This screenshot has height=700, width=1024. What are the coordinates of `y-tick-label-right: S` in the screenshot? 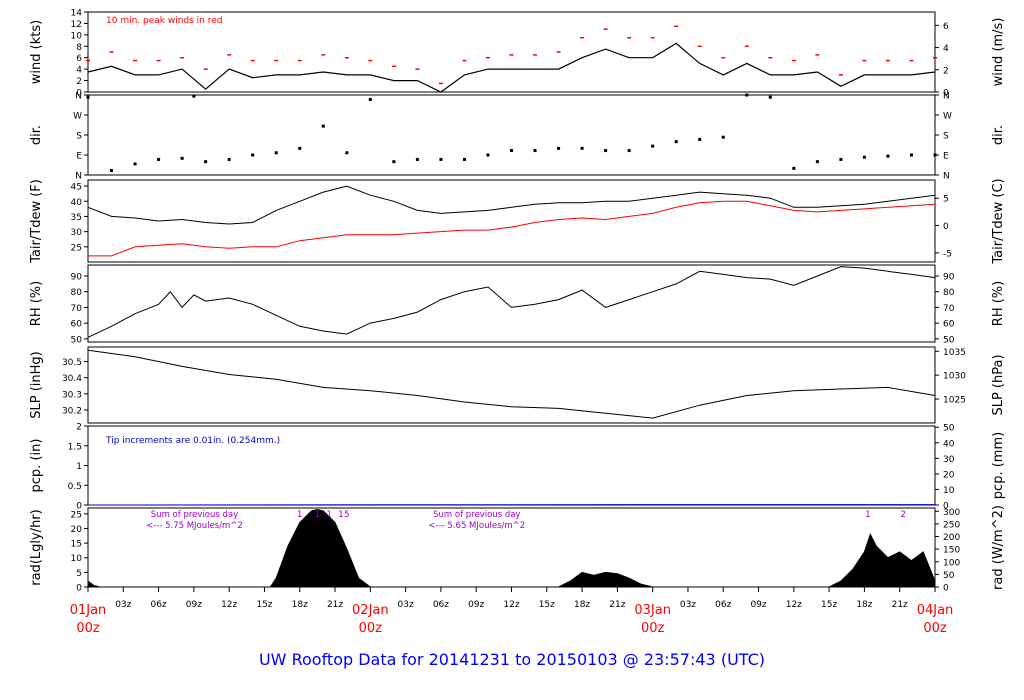 It's located at (946, 137).